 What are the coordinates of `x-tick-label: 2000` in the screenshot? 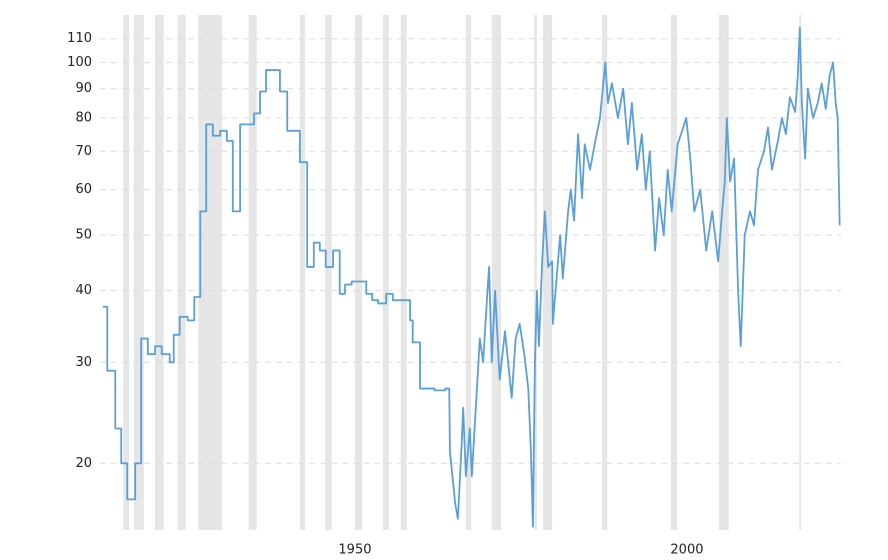 It's located at (686, 550).